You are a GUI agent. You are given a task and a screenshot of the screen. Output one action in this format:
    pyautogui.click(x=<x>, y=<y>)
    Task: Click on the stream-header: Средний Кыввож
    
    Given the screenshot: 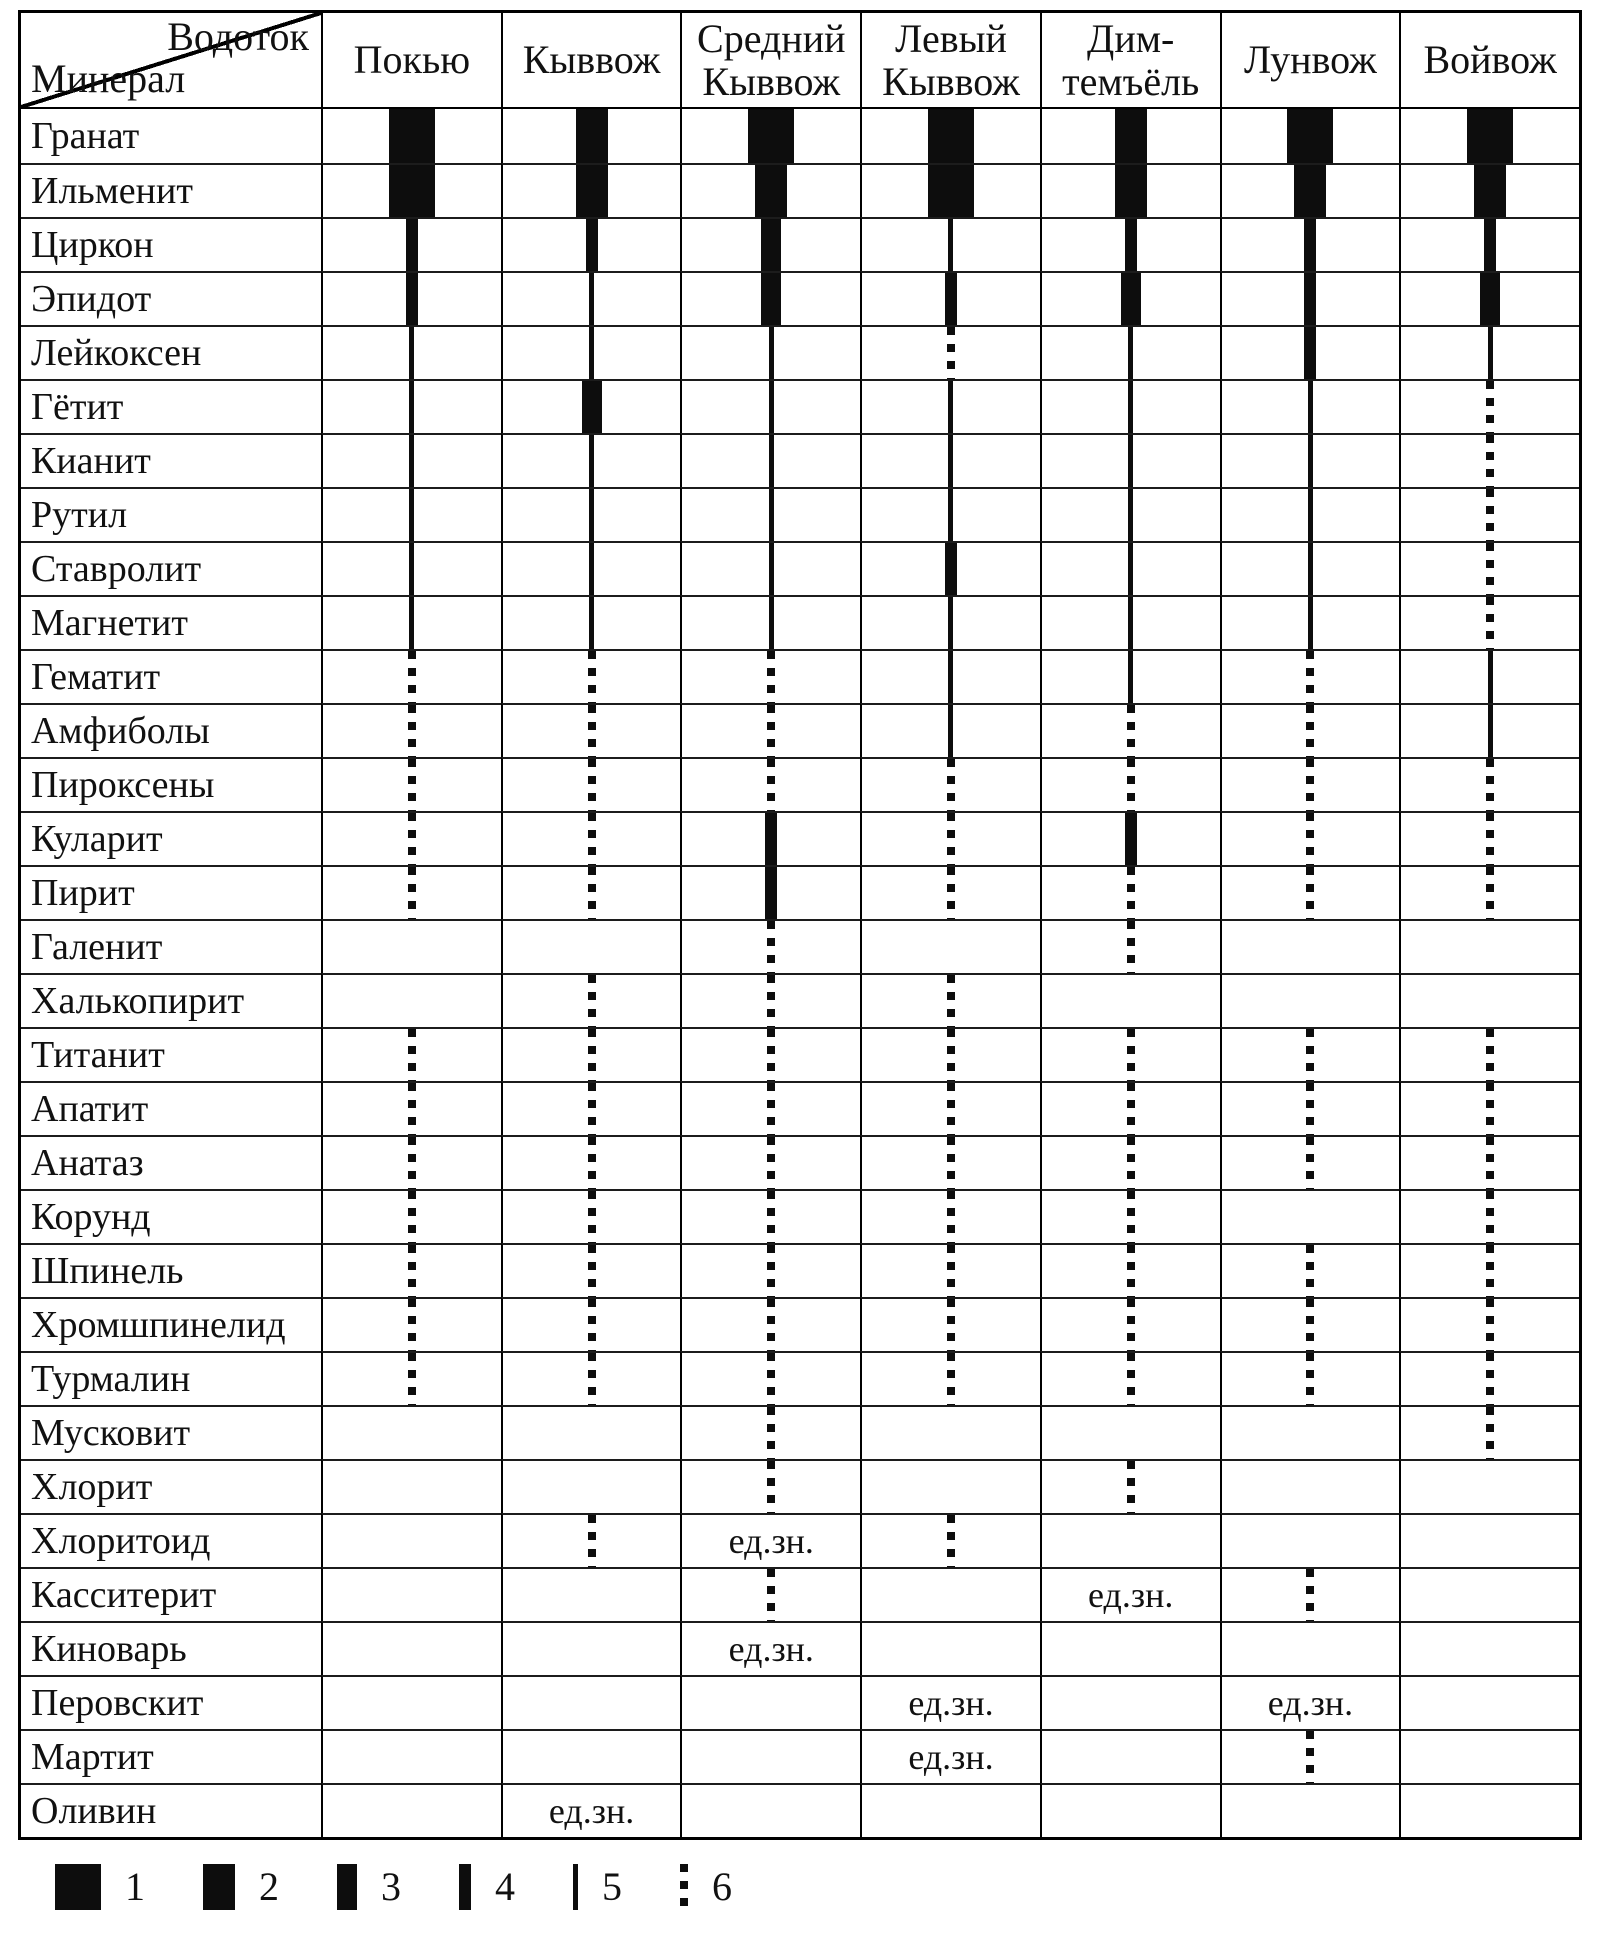 What is the action you would take?
    pyautogui.click(x=770, y=61)
    